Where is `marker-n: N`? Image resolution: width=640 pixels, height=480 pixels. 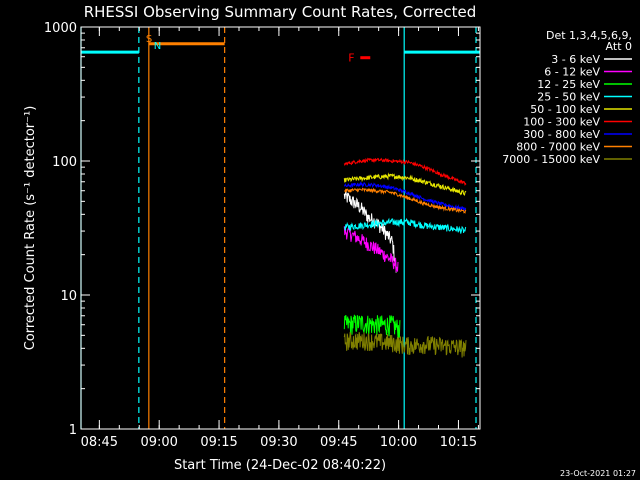
marker-n: N is located at coordinates (157, 46).